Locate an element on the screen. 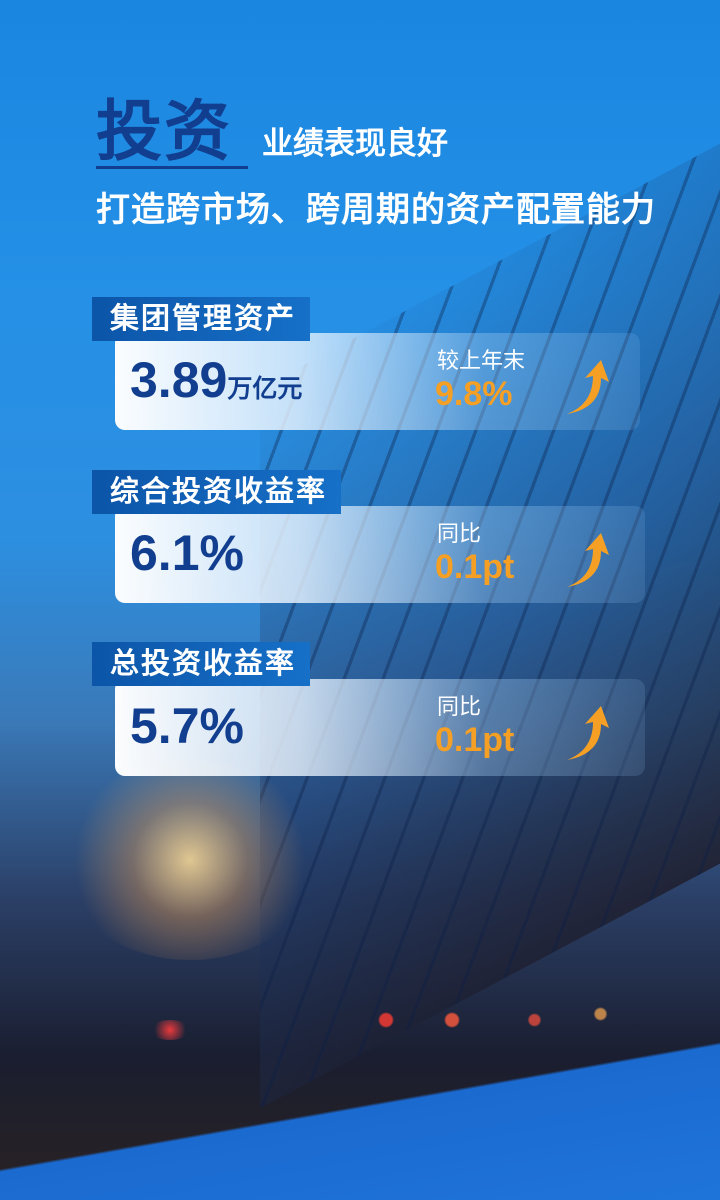  title-suffix: 业绩表现良好 is located at coordinates (355, 143).